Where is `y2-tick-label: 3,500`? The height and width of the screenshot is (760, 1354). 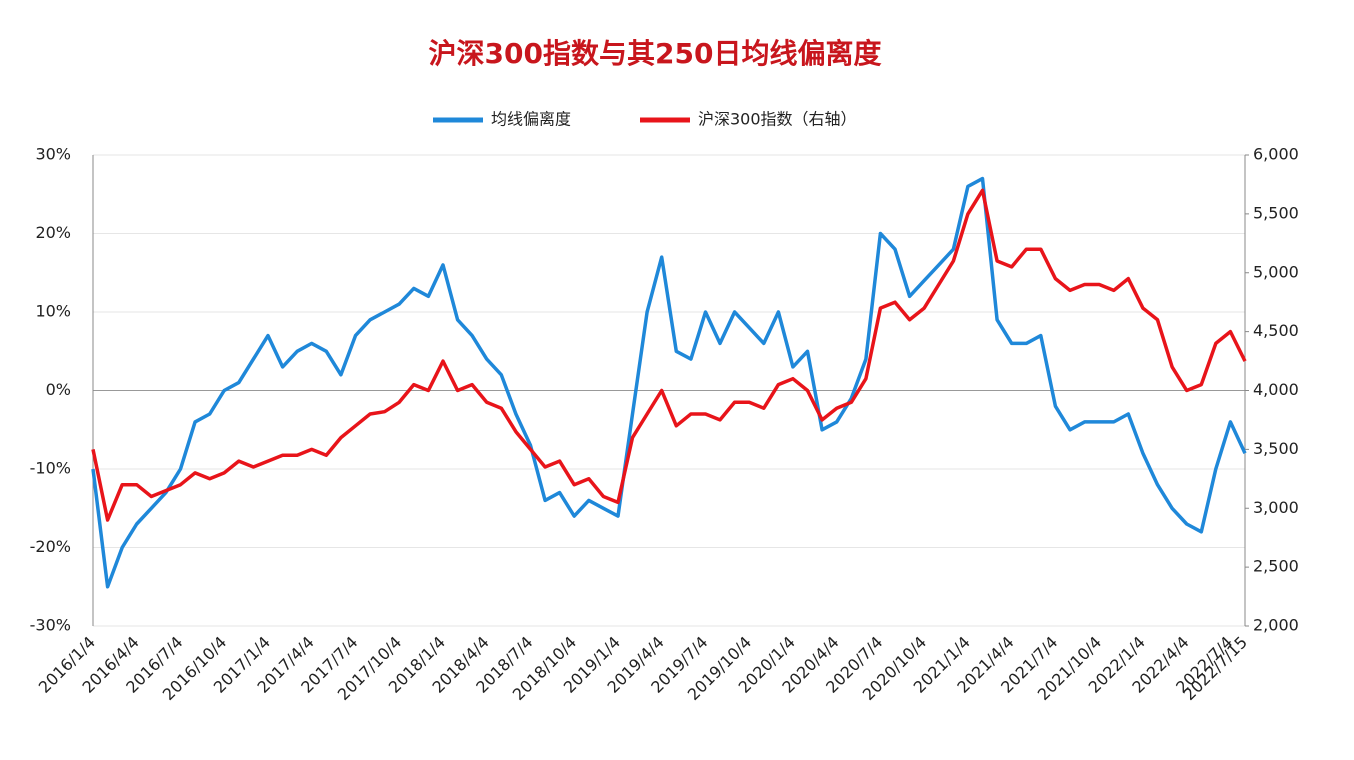 y2-tick-label: 3,500 is located at coordinates (1276, 448).